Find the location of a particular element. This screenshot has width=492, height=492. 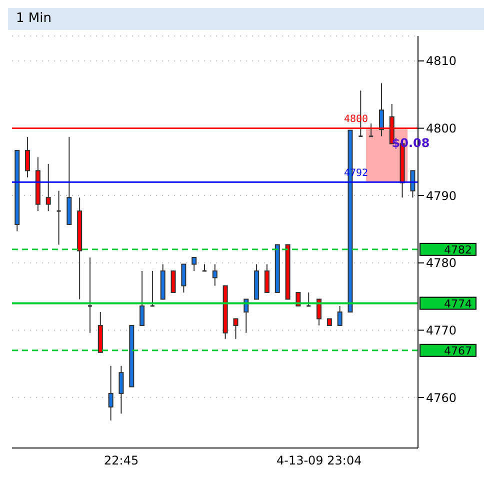

y-tick-label: 4760 is located at coordinates (441, 397).